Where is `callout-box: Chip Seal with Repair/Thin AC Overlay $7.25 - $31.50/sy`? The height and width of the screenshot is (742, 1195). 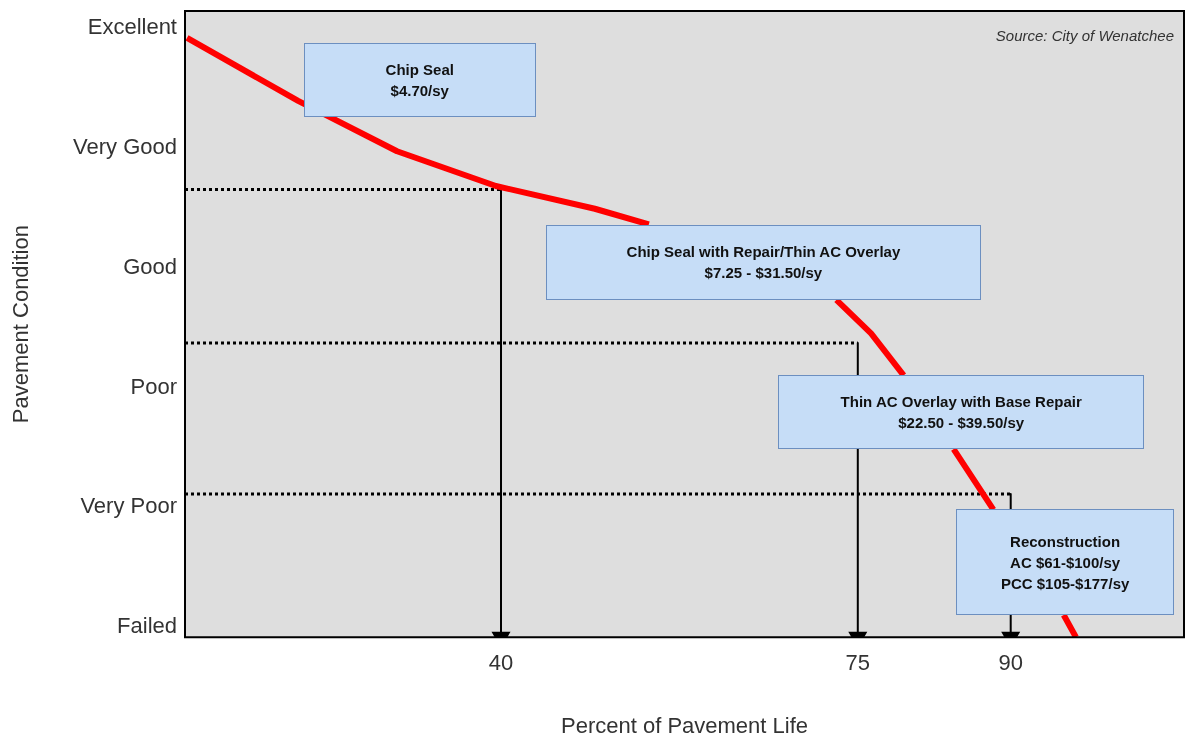
callout-box: Chip Seal with Repair/Thin AC Overlay $7.25 - $31.50/sy is located at coordinates (763, 262).